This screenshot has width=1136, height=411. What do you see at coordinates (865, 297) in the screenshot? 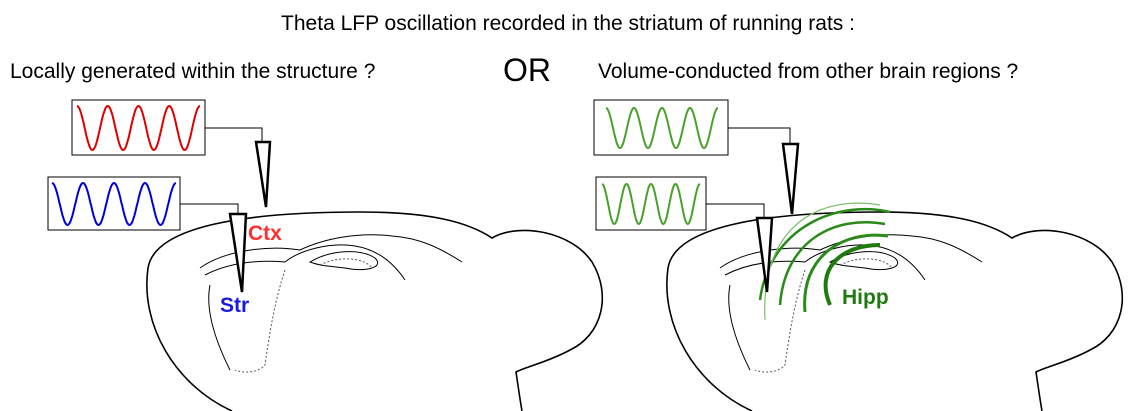
I see `label: Hipp` at bounding box center [865, 297].